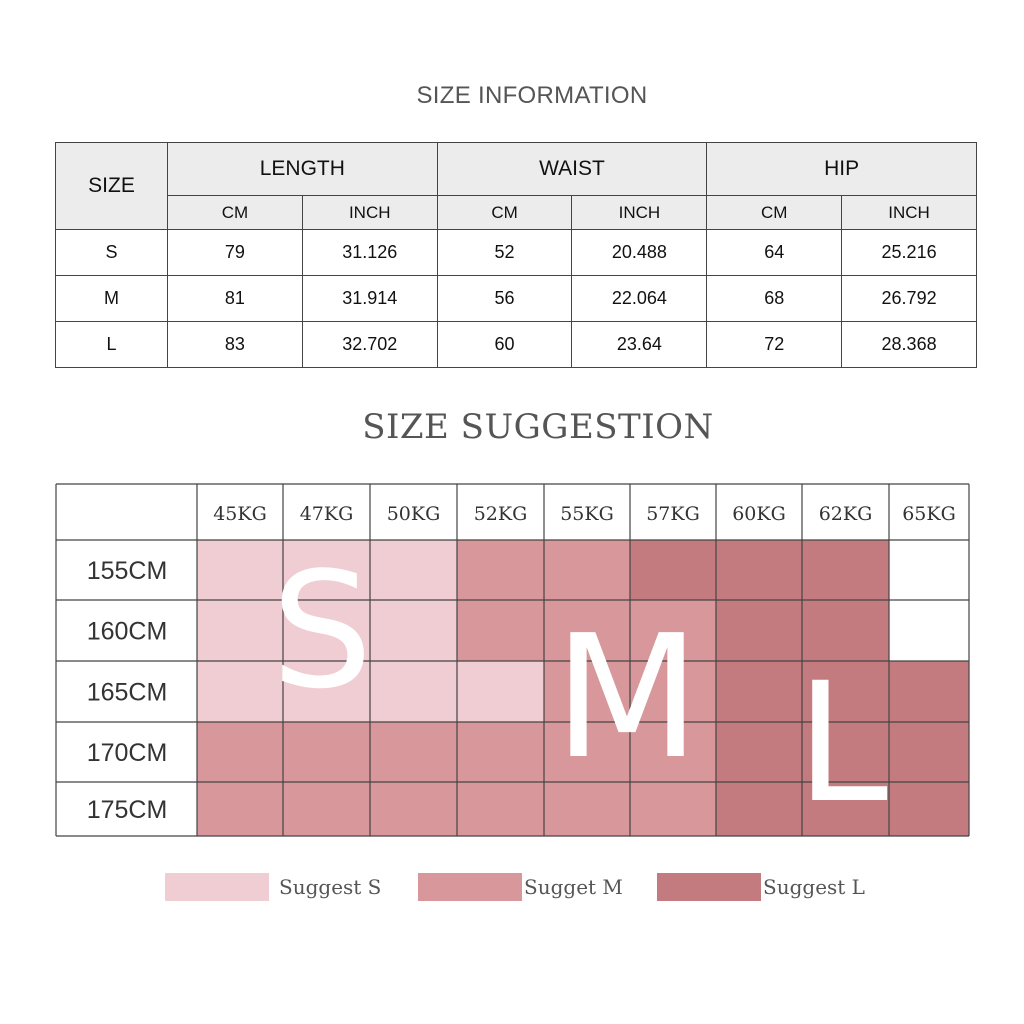 The width and height of the screenshot is (1024, 1024). Describe the element at coordinates (111, 252) in the screenshot. I see `size-label: S` at that location.